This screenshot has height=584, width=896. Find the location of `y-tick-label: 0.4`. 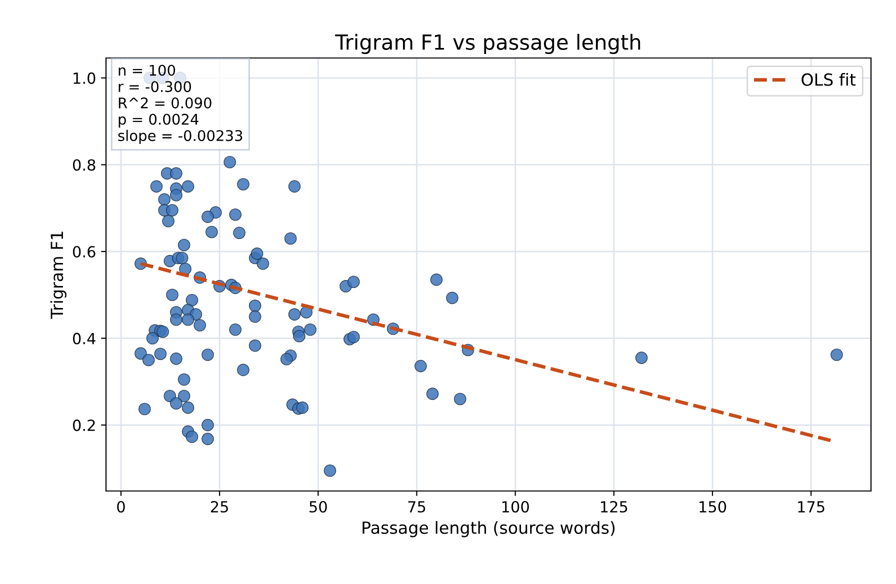

y-tick-label: 0.4 is located at coordinates (84, 338).